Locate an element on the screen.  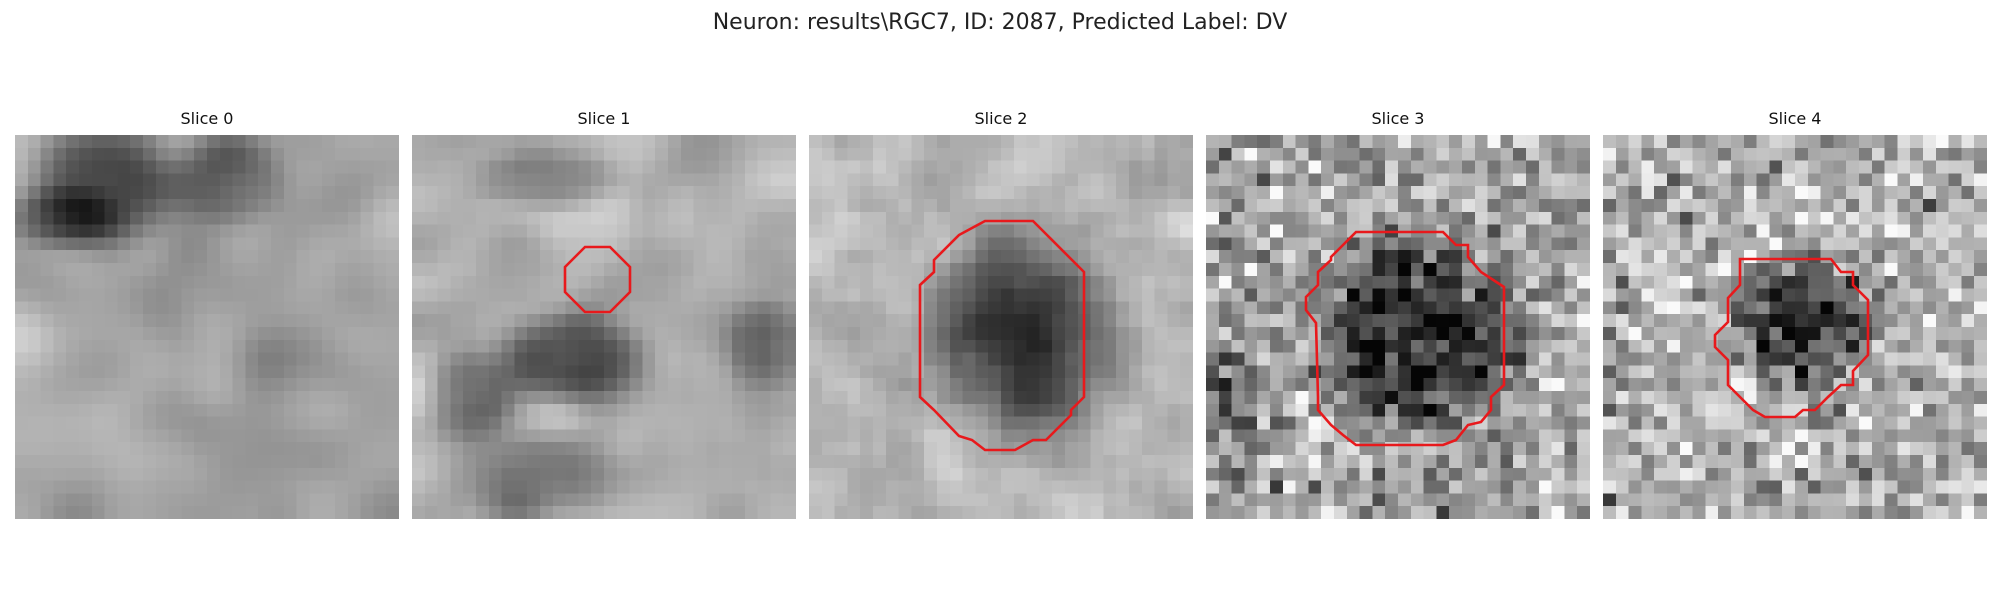
slice-panel-2: Slice 2 is located at coordinates (1001, 314).